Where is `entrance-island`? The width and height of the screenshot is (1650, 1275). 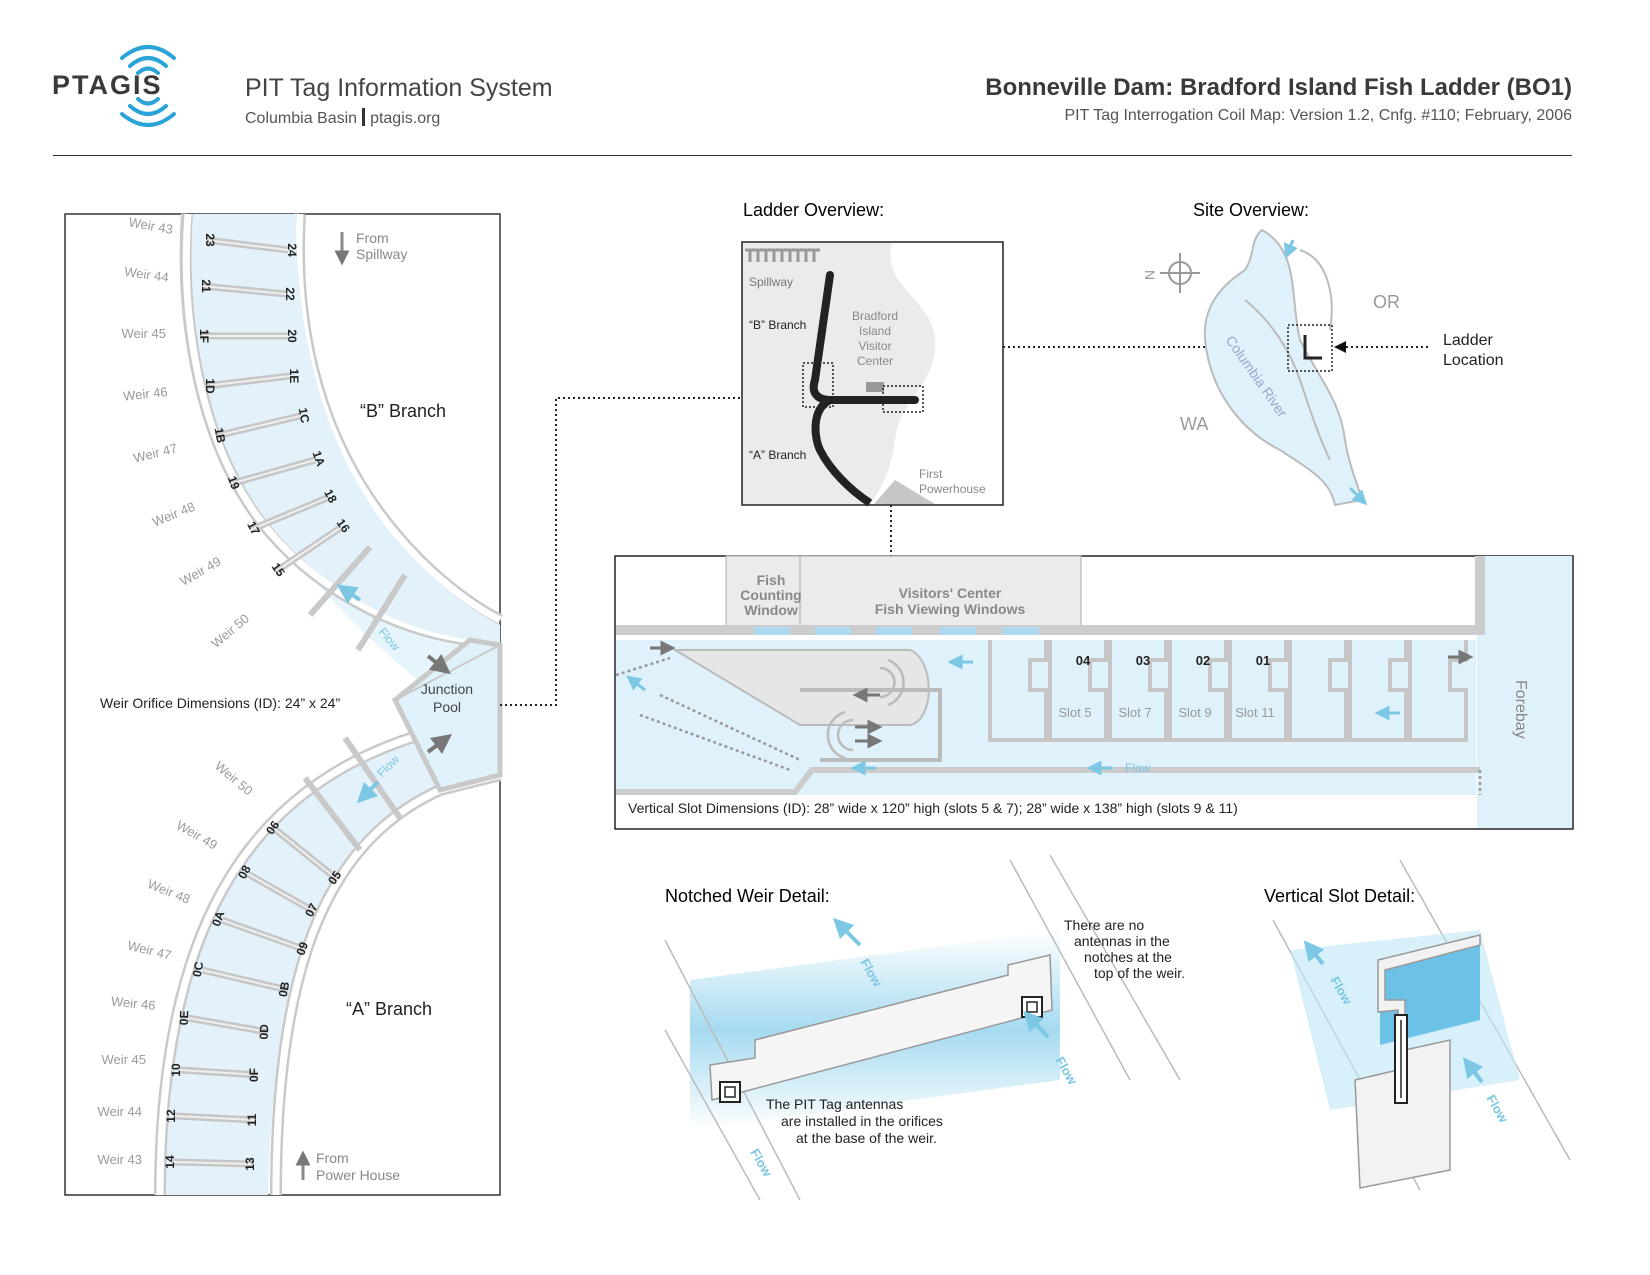
entrance-island is located at coordinates (800, 687).